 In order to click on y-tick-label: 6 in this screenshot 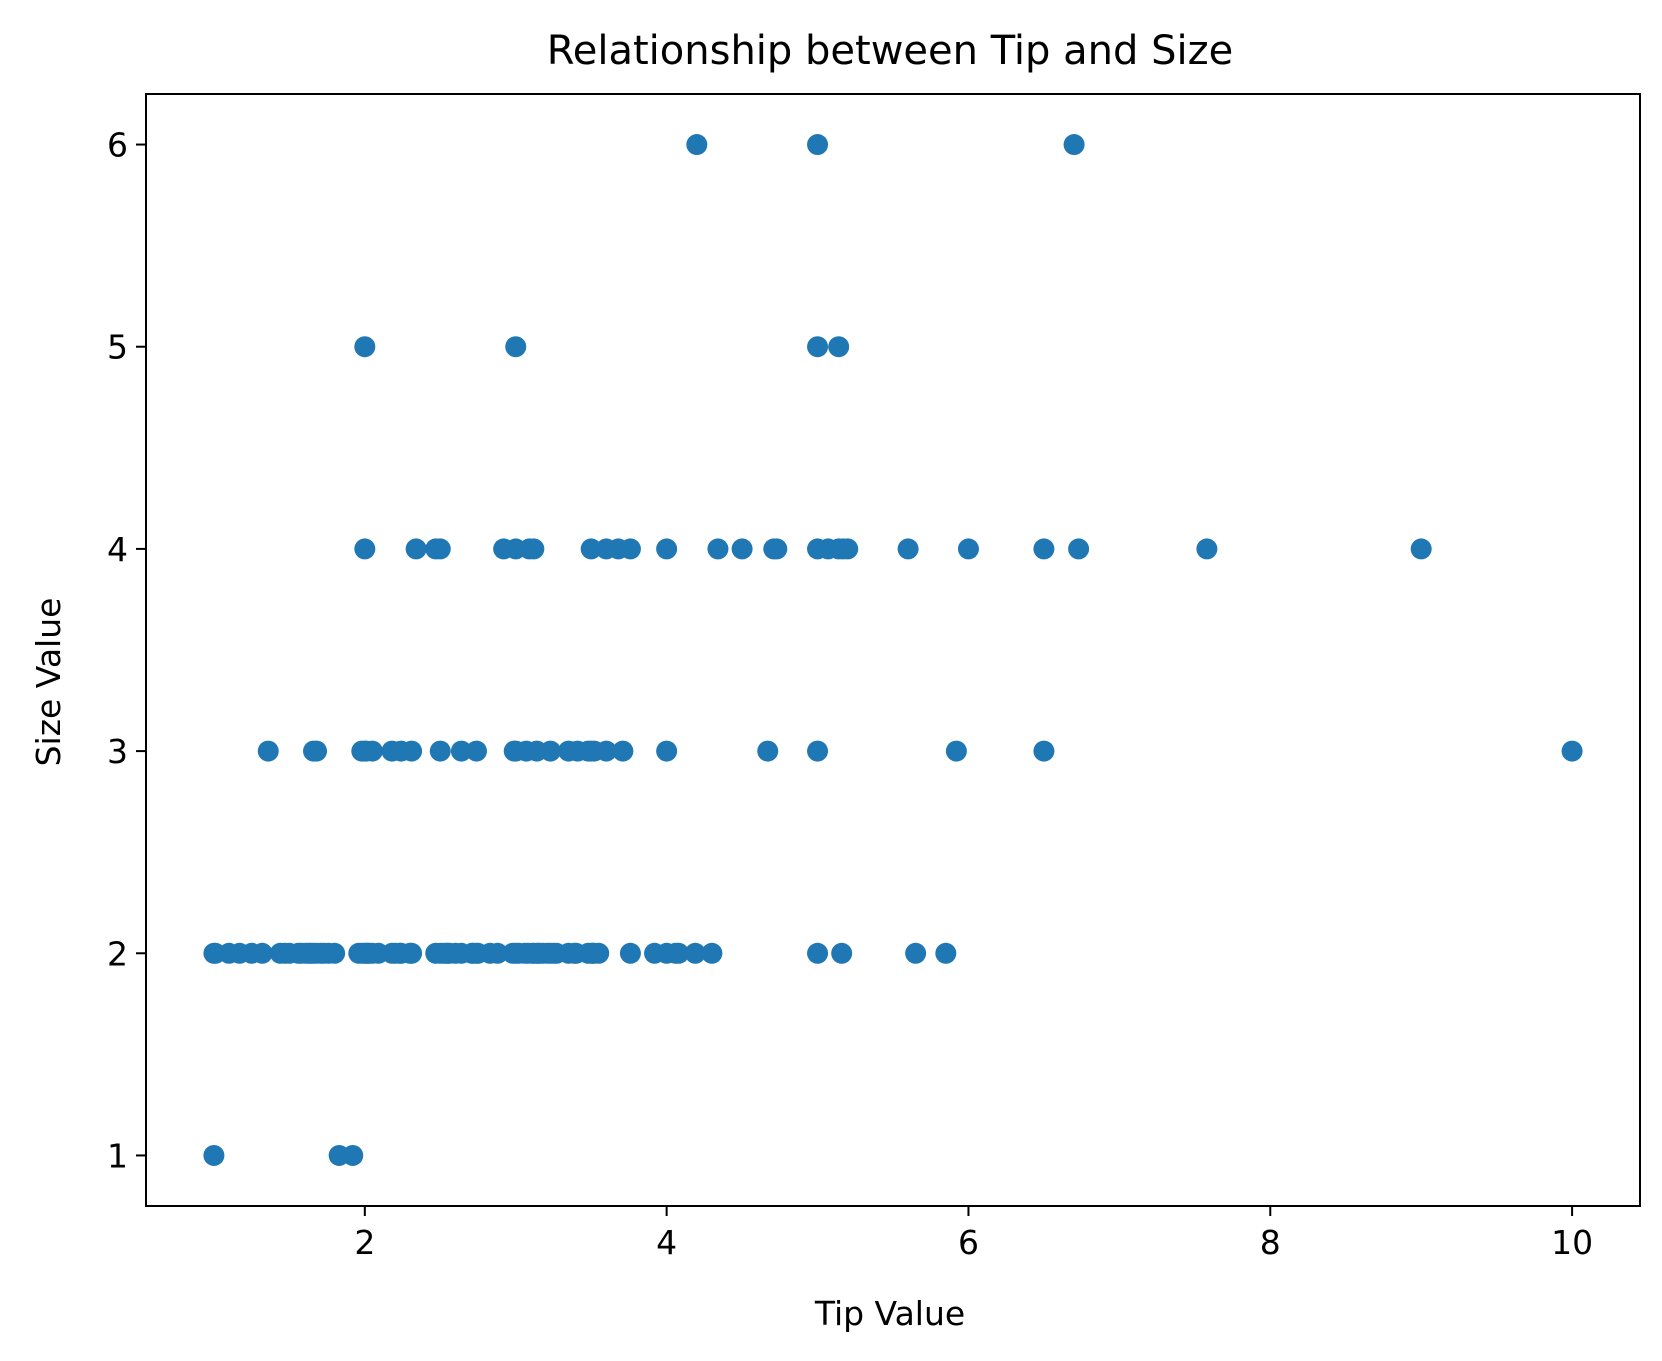, I will do `click(117, 145)`.